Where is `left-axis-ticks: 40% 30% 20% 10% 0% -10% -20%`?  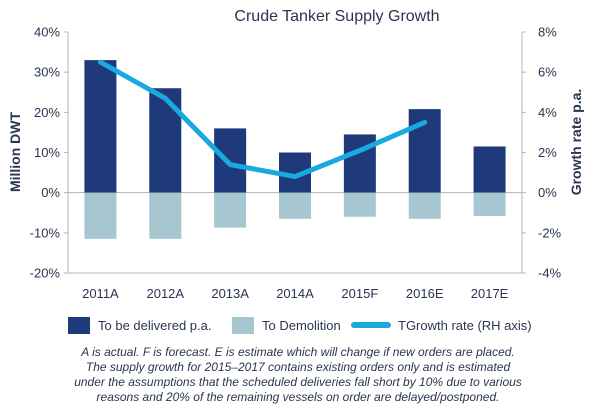
left-axis-ticks: 40% 30% 20% 10% 0% -10% -20% is located at coordinates (49, 153).